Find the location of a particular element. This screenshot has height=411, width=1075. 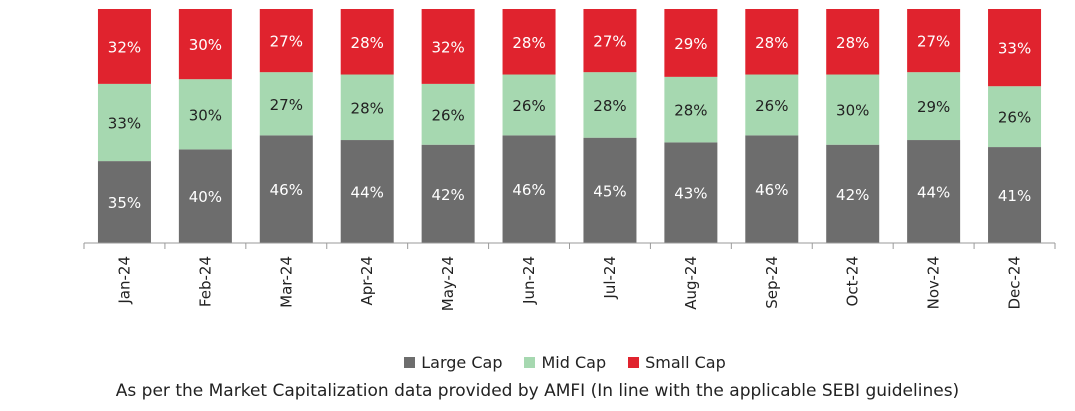

x-tick-label-dec-24: Dec-24 is located at coordinates (1015, 283).